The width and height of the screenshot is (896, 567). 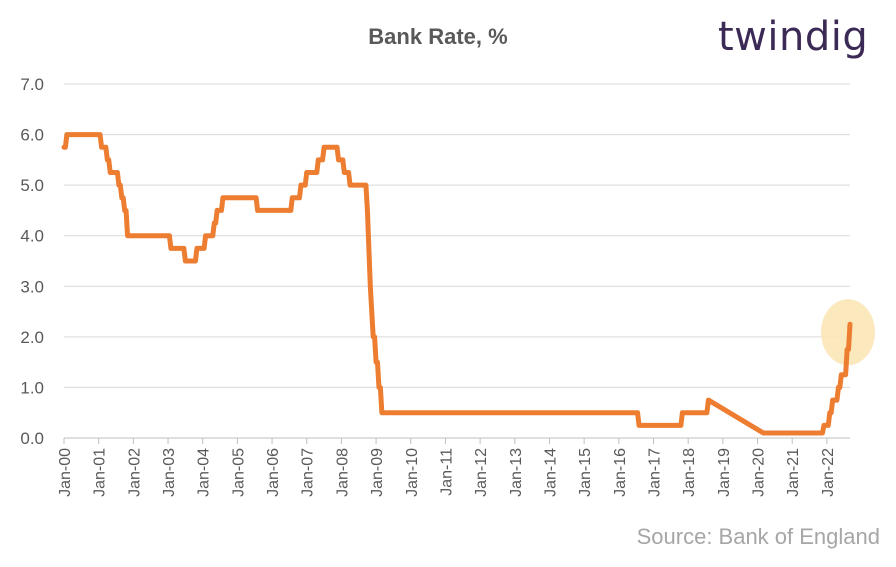 I want to click on x-tick-label: Jan-18, so click(x=689, y=472).